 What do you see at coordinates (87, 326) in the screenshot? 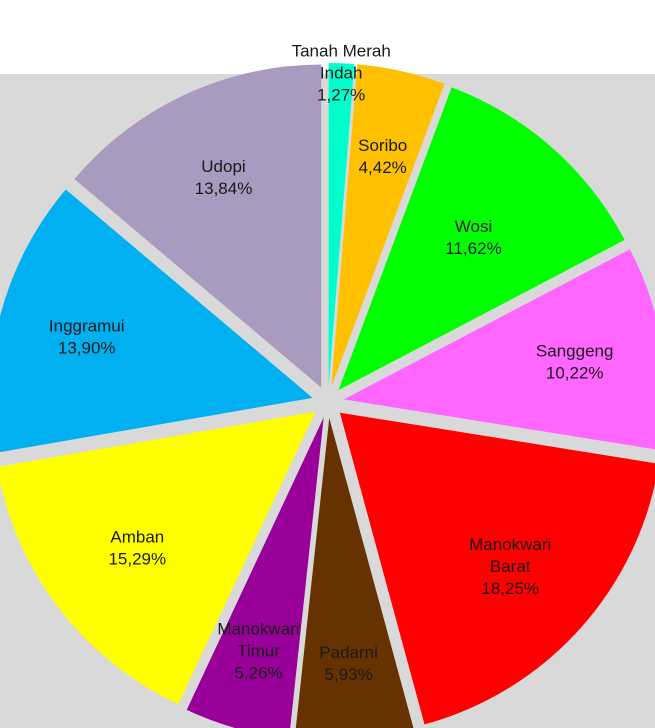
I see `slice-name-text: Inggramui` at bounding box center [87, 326].